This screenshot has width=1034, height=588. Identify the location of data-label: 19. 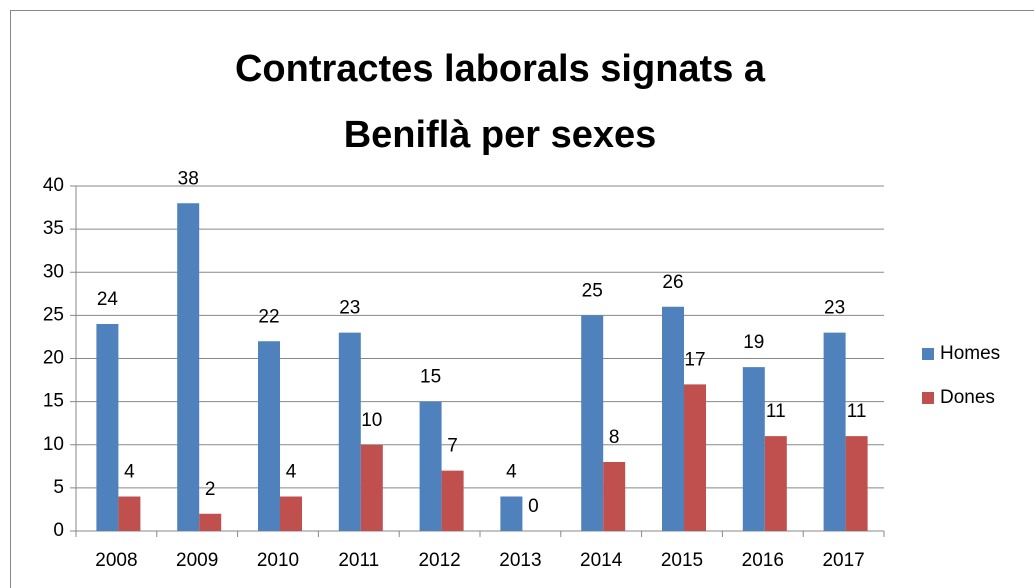
(753, 342).